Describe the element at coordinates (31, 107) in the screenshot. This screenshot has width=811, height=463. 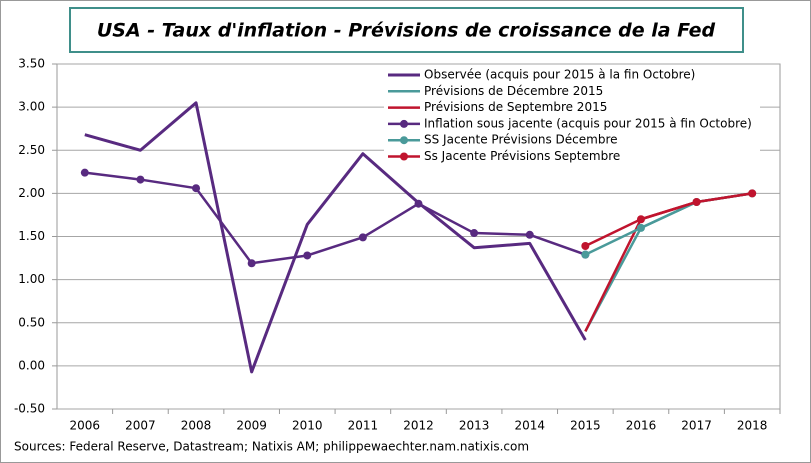
I see `y-tick-label: 3.00` at that location.